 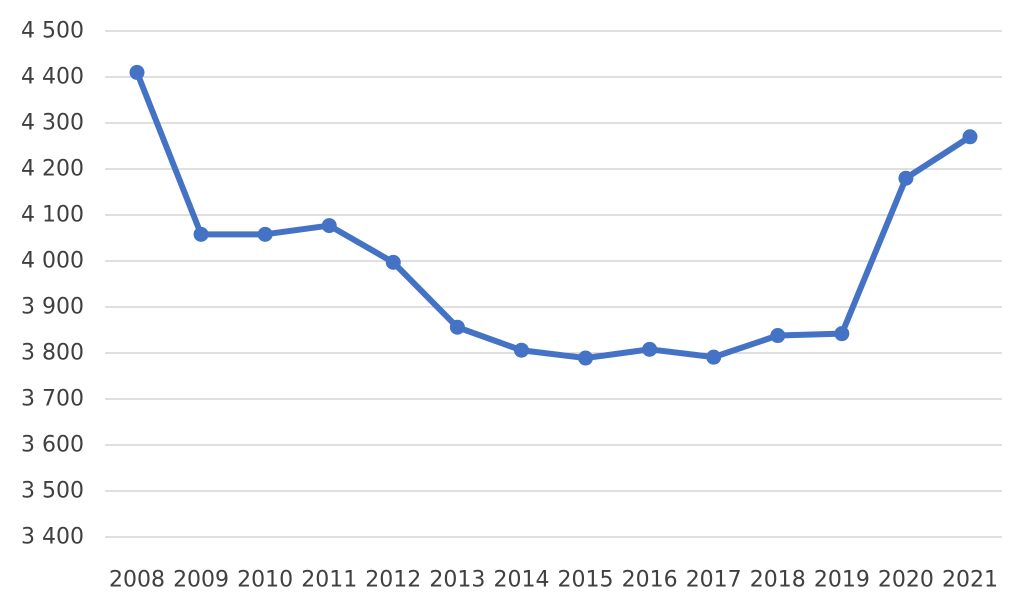 What do you see at coordinates (52, 537) in the screenshot?
I see `y-tick-label: 3 400` at bounding box center [52, 537].